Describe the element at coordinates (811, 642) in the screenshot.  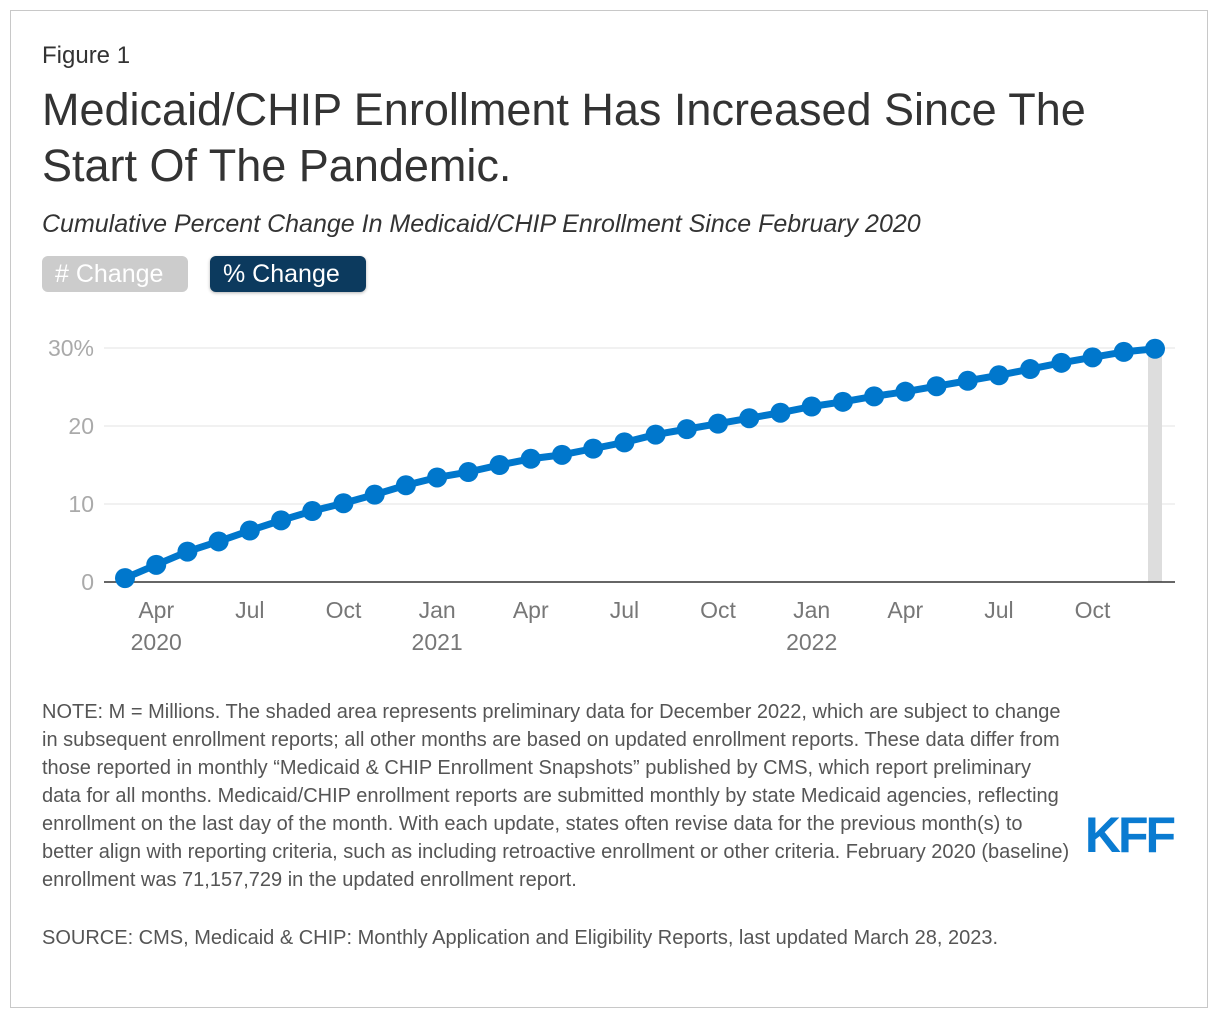
I see `x-tick-year-label: 2022` at that location.